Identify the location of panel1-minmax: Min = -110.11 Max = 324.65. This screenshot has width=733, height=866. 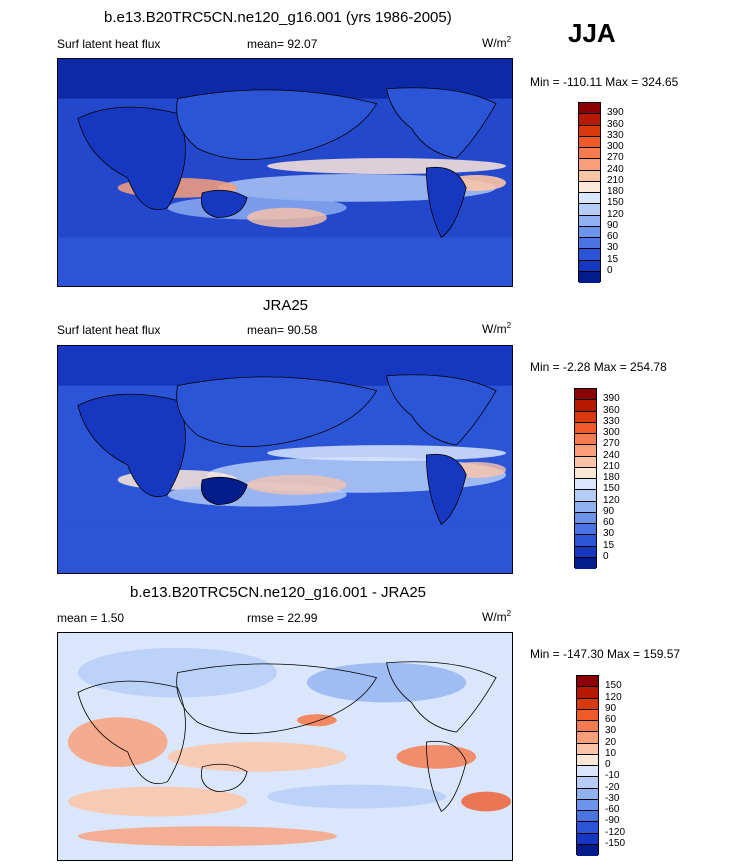
(604, 82).